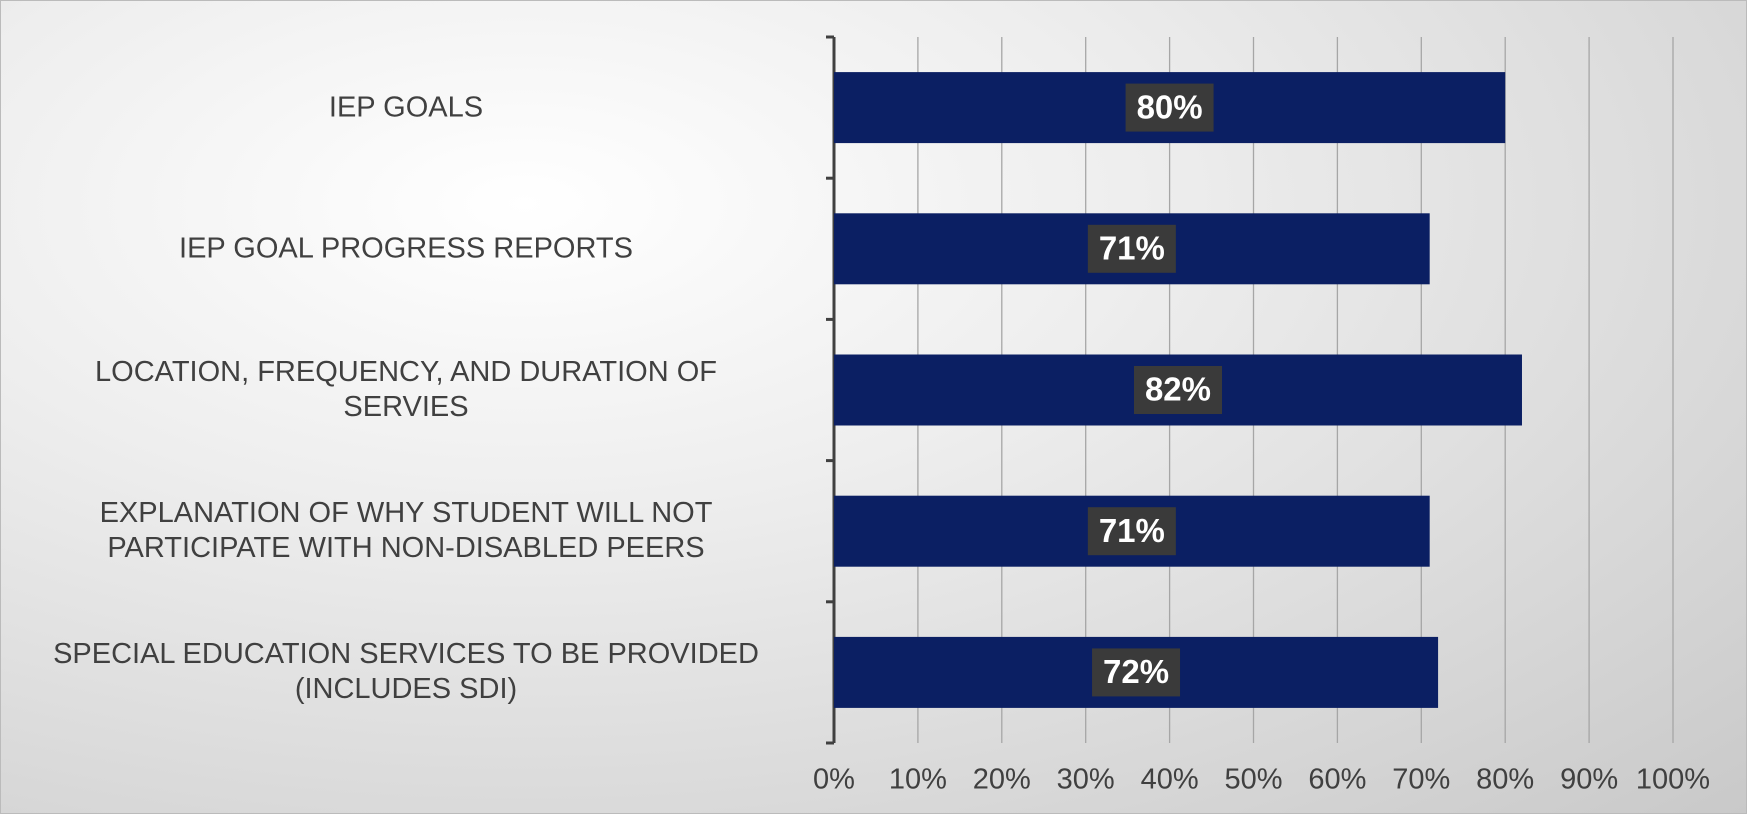 The height and width of the screenshot is (814, 1747). I want to click on value-label: 80%, so click(1170, 106).